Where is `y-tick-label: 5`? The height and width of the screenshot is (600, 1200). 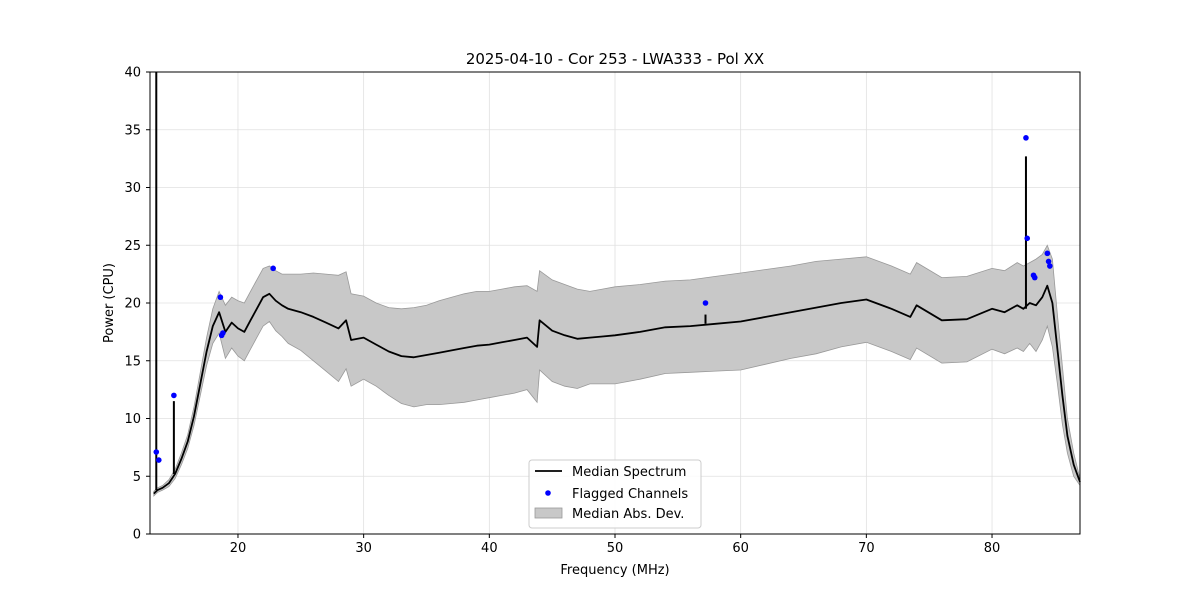
y-tick-label: 5 is located at coordinates (137, 477).